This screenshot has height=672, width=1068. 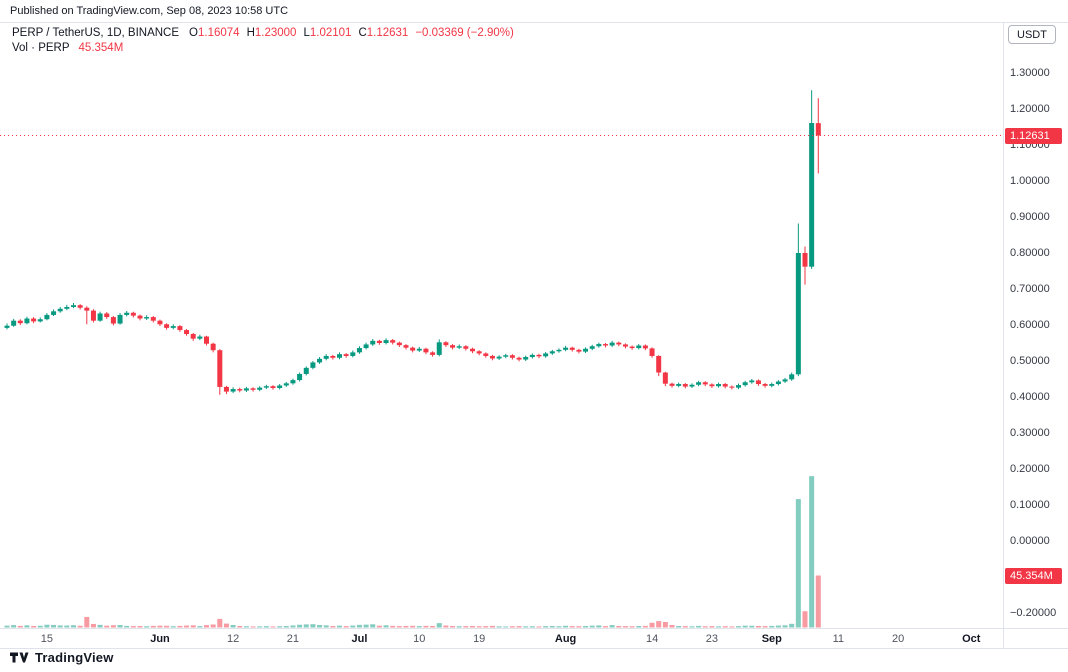 What do you see at coordinates (327, 33) in the screenshot?
I see `ohlc-low: L1.02101` at bounding box center [327, 33].